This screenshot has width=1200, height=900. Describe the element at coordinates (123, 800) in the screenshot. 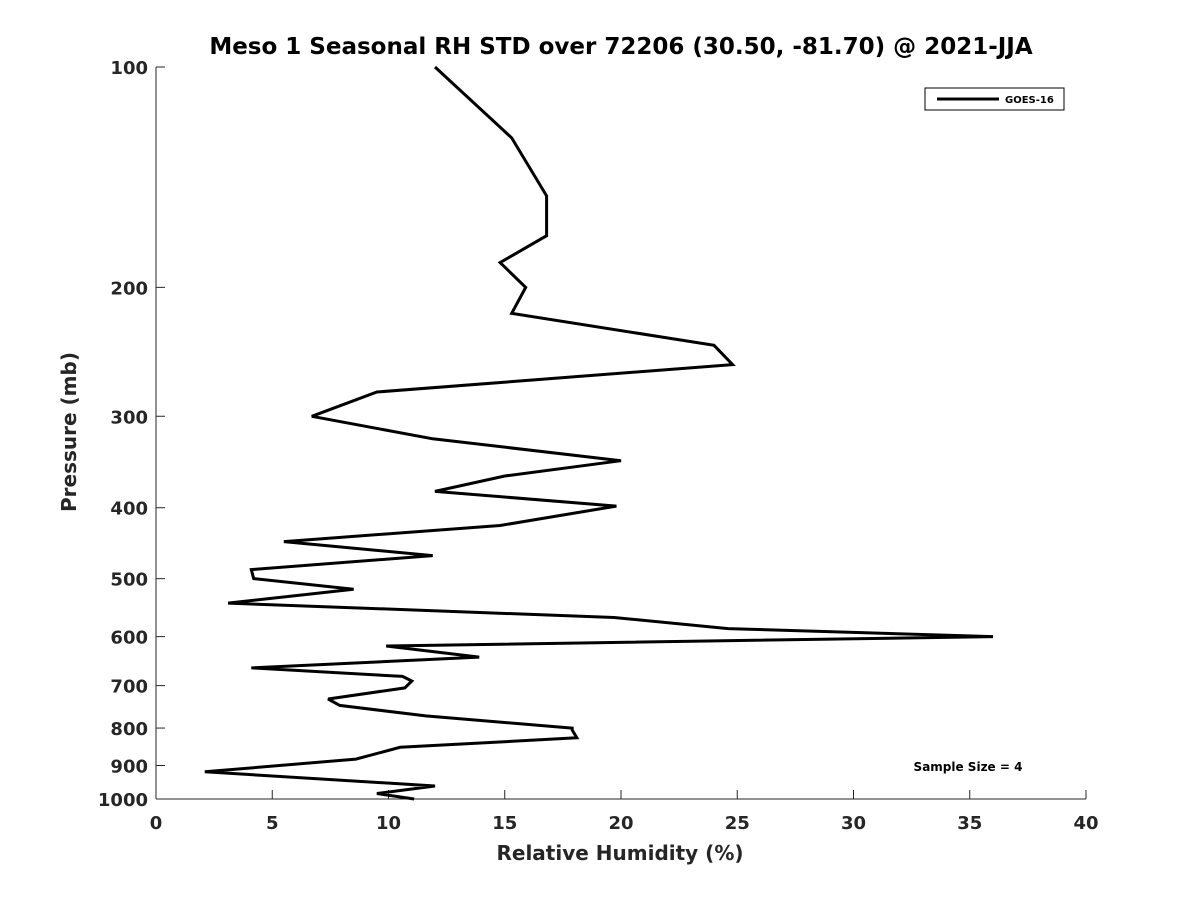

I see `y-tick-label: 1000` at that location.